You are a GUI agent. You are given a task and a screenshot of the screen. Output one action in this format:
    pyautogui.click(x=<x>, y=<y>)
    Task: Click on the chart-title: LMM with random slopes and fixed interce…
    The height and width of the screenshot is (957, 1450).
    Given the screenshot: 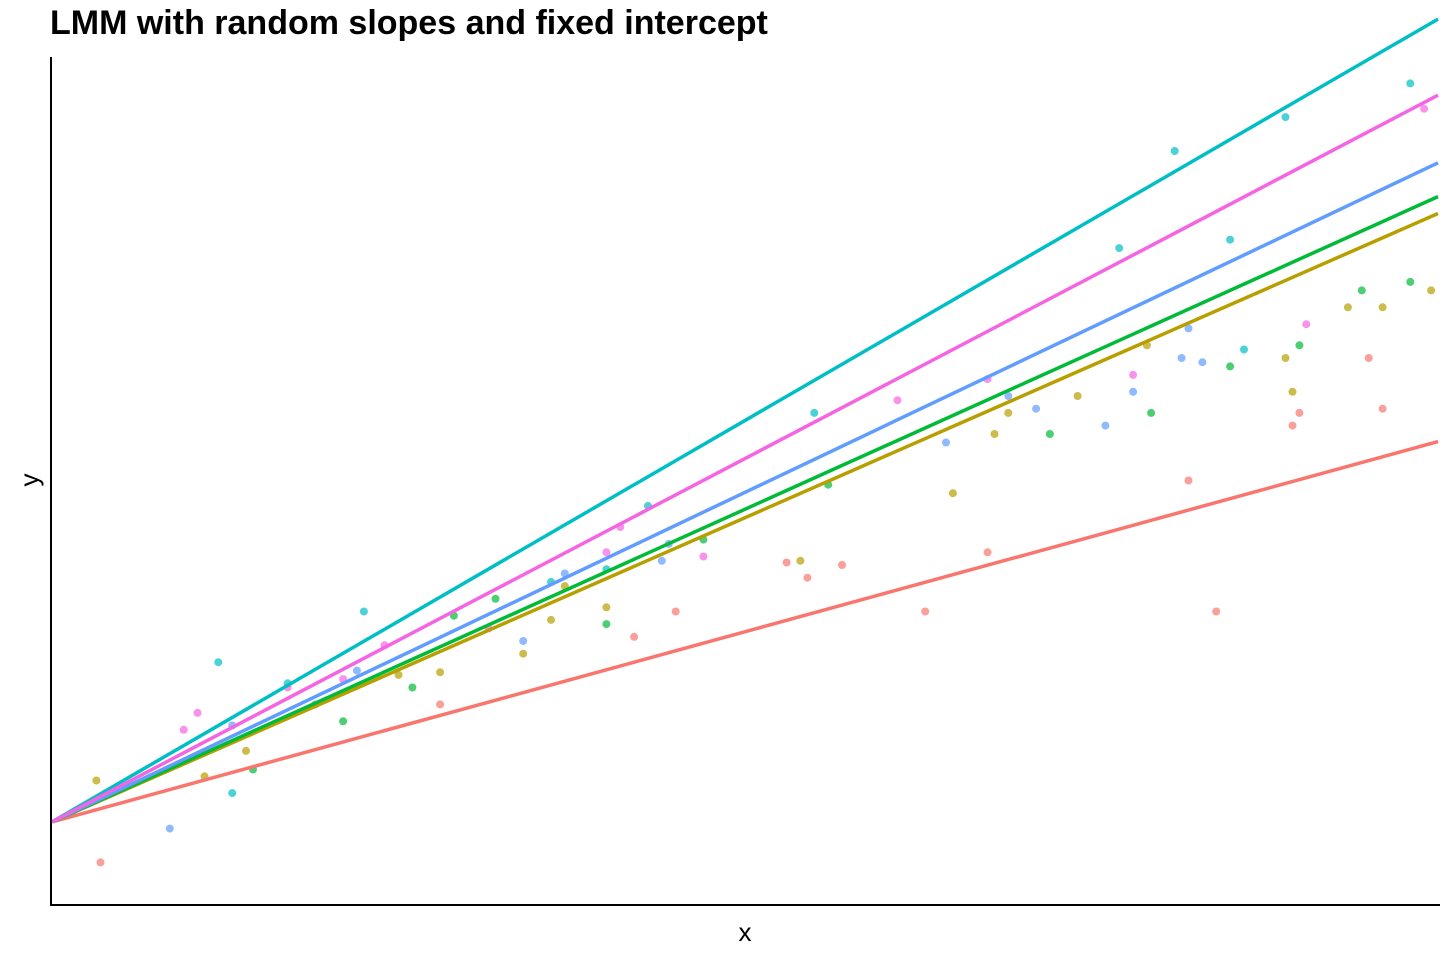 What is the action you would take?
    pyautogui.click(x=409, y=23)
    